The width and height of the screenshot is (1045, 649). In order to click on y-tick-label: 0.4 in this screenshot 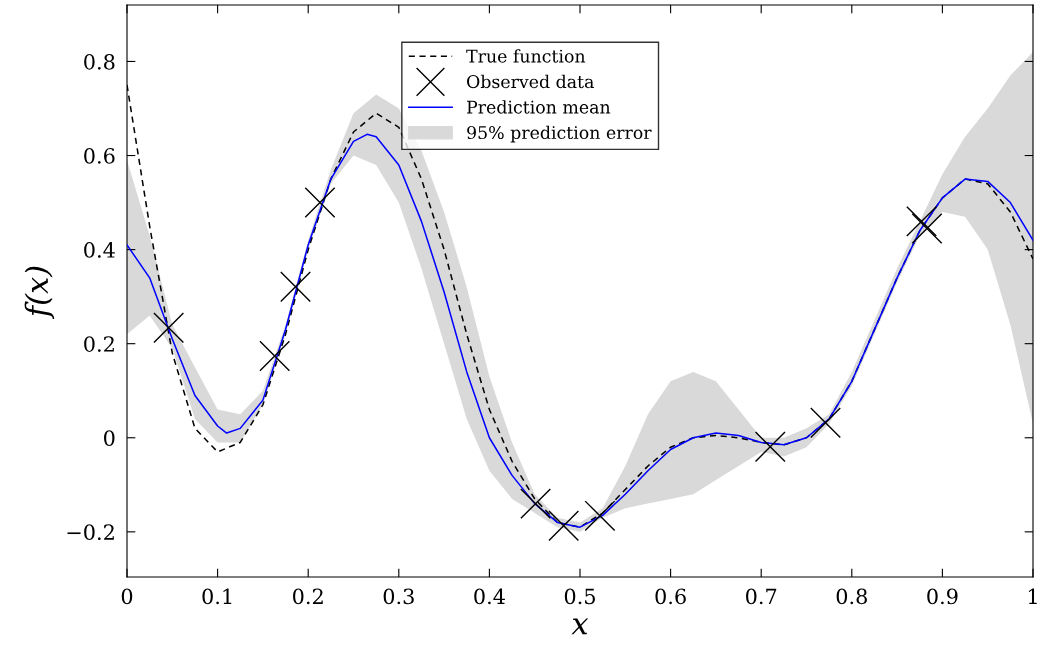, I will do `click(99, 250)`.